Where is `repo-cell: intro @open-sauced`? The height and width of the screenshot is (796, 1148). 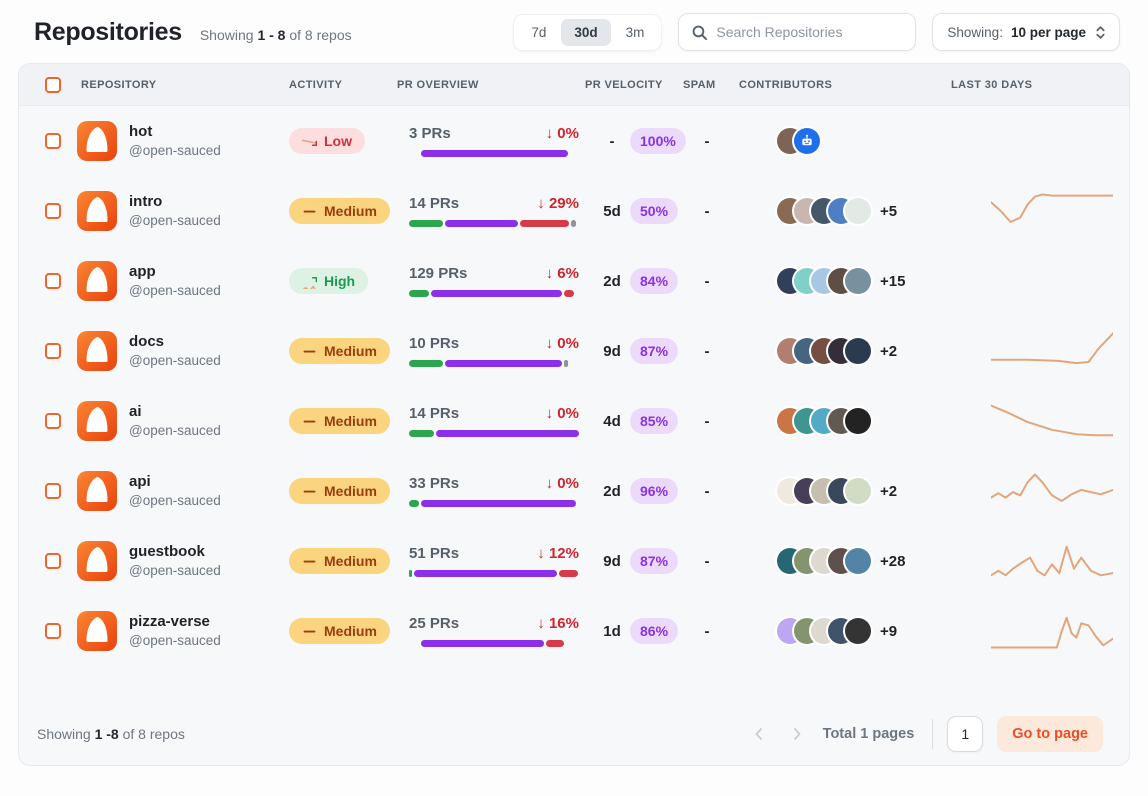
repo-cell: intro @open-sauced is located at coordinates (181, 211).